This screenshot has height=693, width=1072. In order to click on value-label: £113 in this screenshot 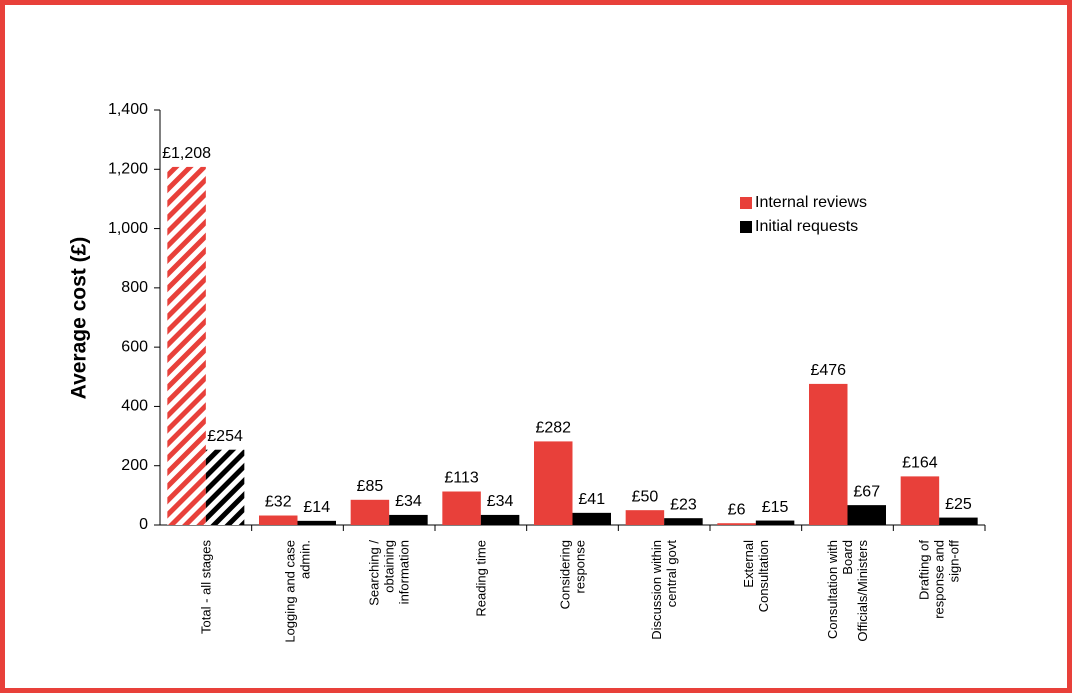, I will do `click(461, 478)`.